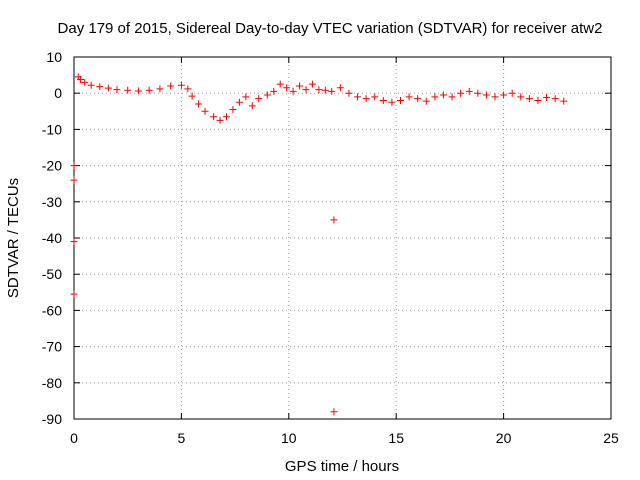 The width and height of the screenshot is (640, 480). What do you see at coordinates (54, 57) in the screenshot?
I see `y-tick-label: 10` at bounding box center [54, 57].